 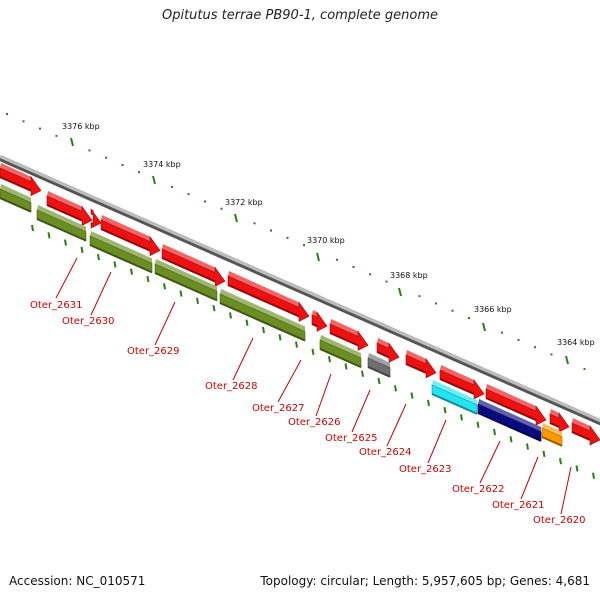 What do you see at coordinates (121, 247) in the screenshot?
I see `gene-2630-reverse-top` at bounding box center [121, 247].